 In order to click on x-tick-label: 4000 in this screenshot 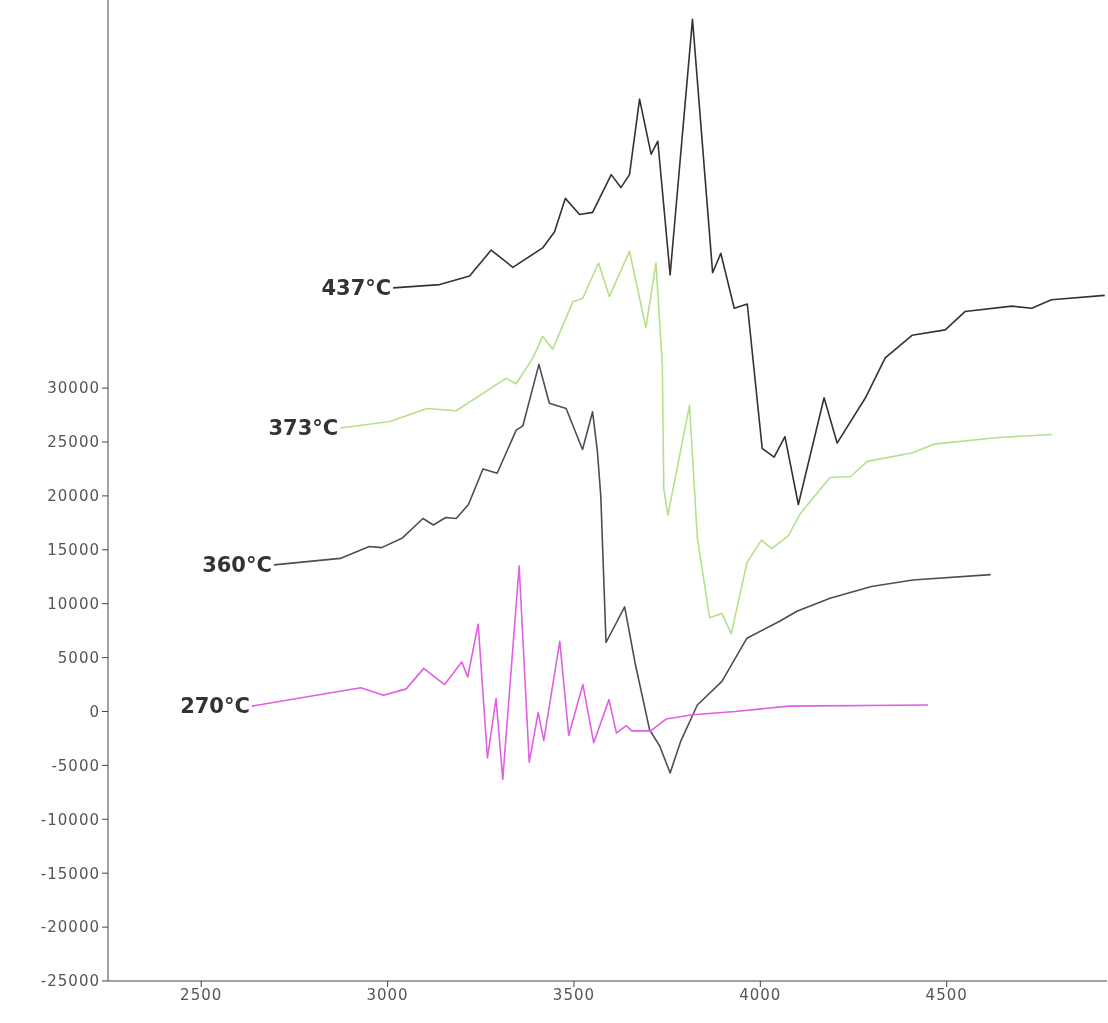, I will do `click(760, 994)`.